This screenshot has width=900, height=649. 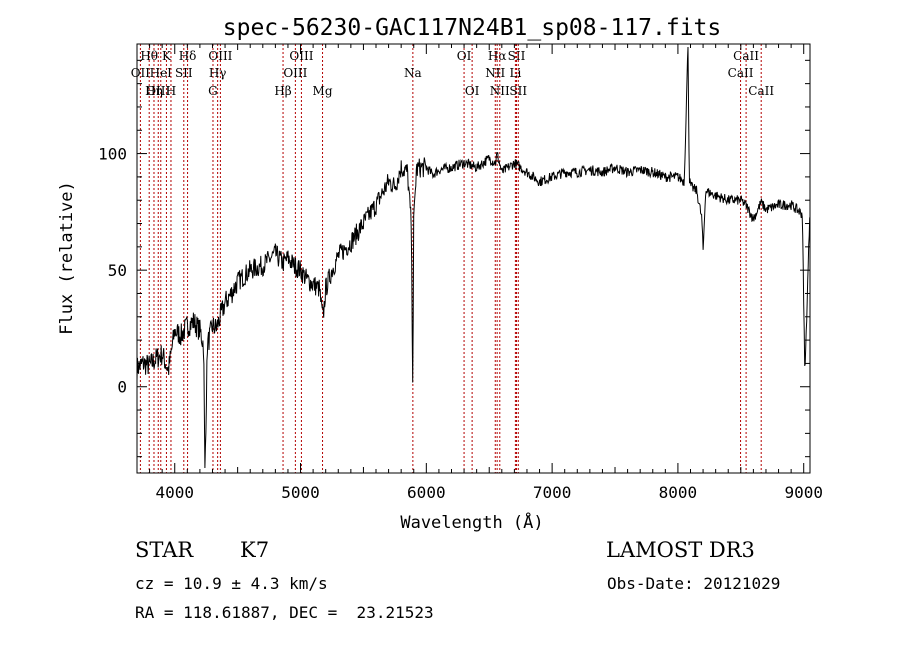 What do you see at coordinates (471, 522) in the screenshot?
I see `x-axis-label: Wavelength (Å)` at bounding box center [471, 522].